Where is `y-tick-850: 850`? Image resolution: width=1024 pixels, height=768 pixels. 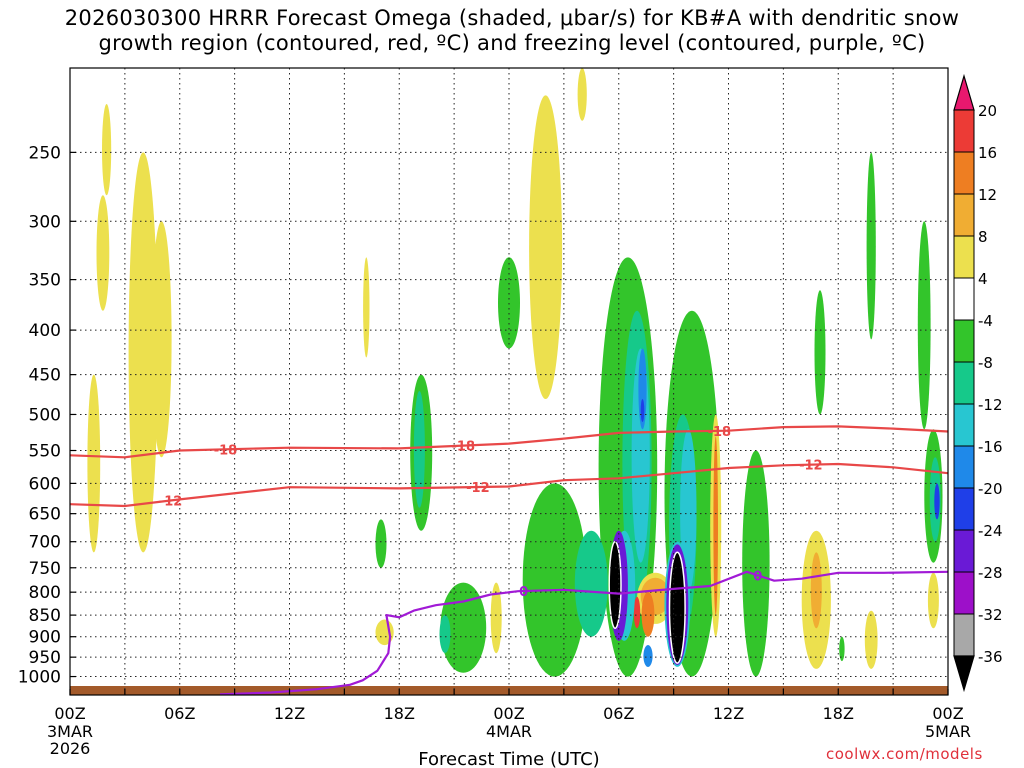
y-tick-850: 850 is located at coordinates (45, 616).